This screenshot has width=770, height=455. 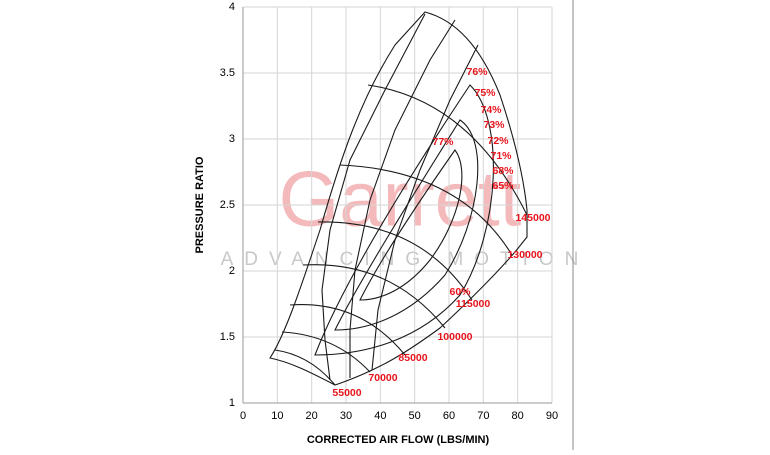 What do you see at coordinates (232, 271) in the screenshot?
I see `y-tick-label: 2` at bounding box center [232, 271].